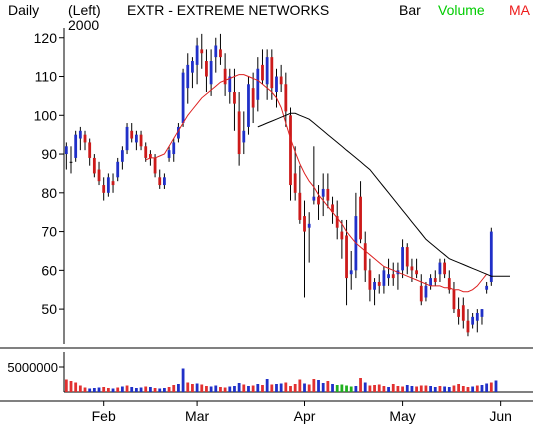 This screenshot has width=533, height=424. Describe the element at coordinates (104, 416) in the screenshot. I see `date-tick-label: Feb` at that location.